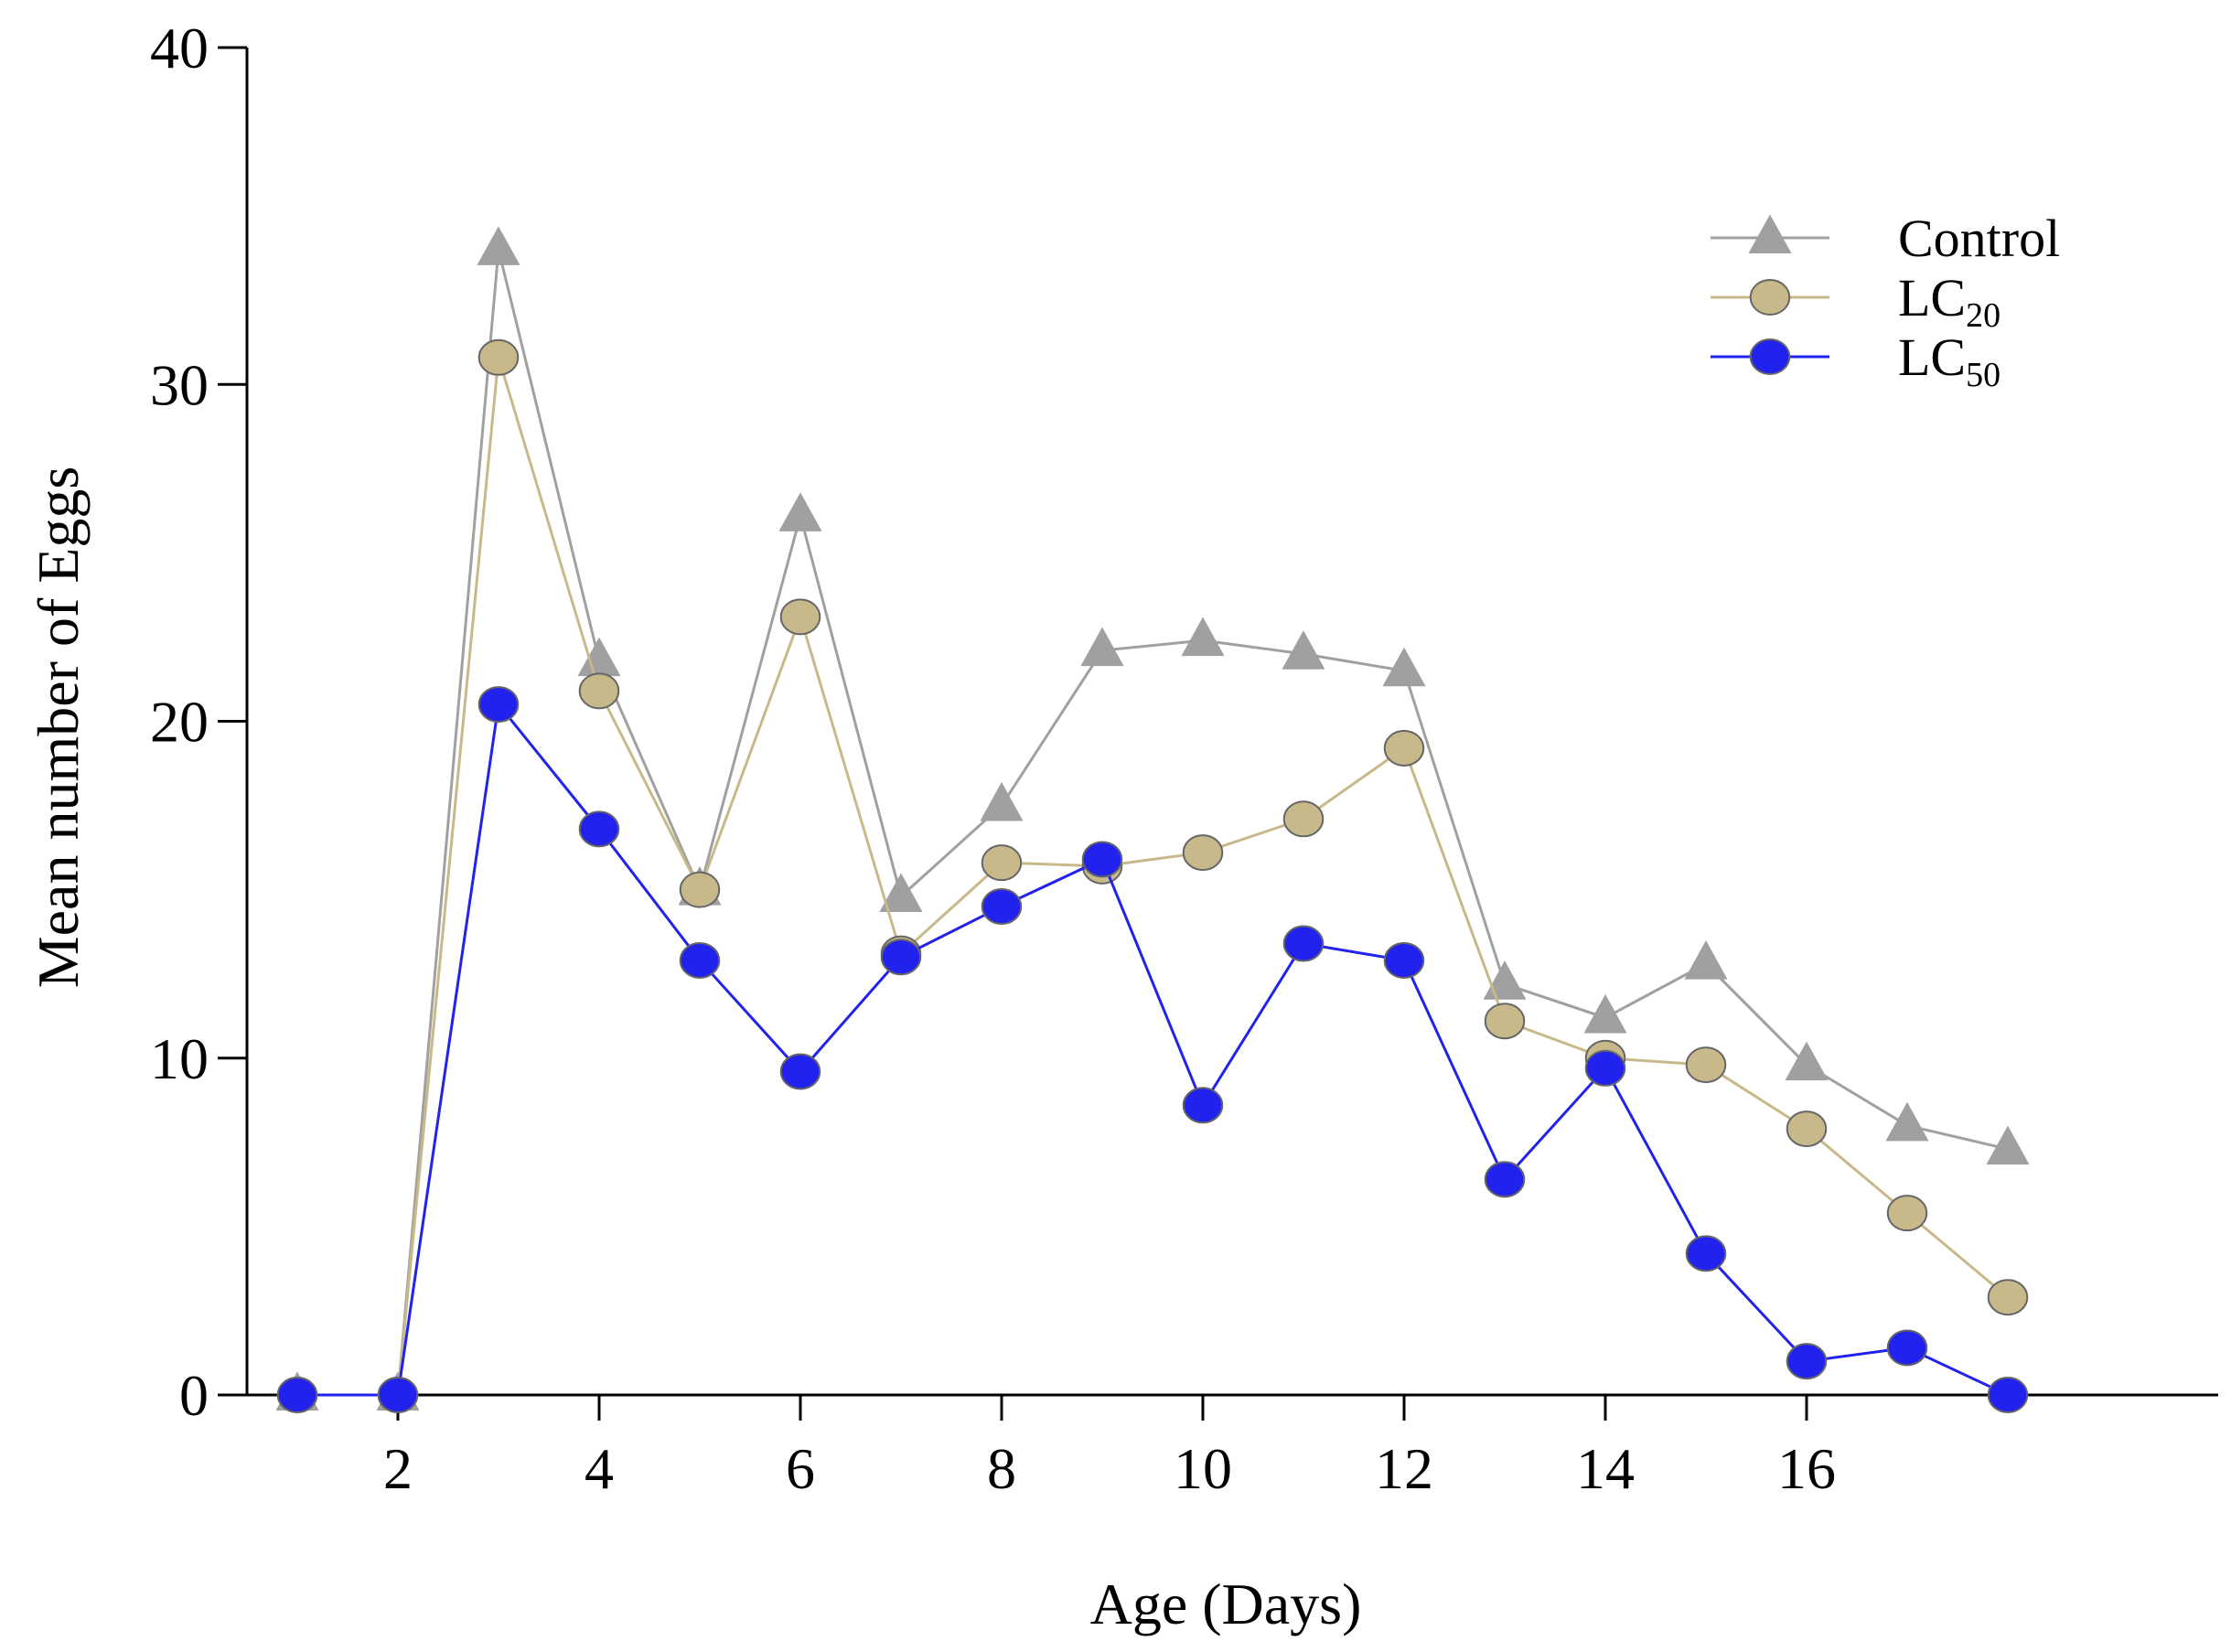 Image resolution: width=2231 pixels, height=1652 pixels. What do you see at coordinates (801, 1468) in the screenshot?
I see `x-tick-label: 6` at bounding box center [801, 1468].